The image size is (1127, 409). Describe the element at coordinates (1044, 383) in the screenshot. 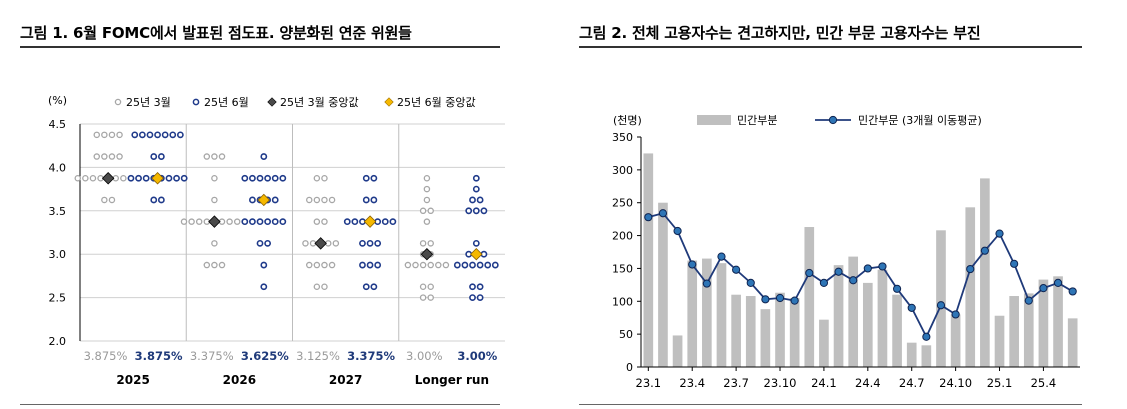

I see `x-tick-label: 25.4` at that location.